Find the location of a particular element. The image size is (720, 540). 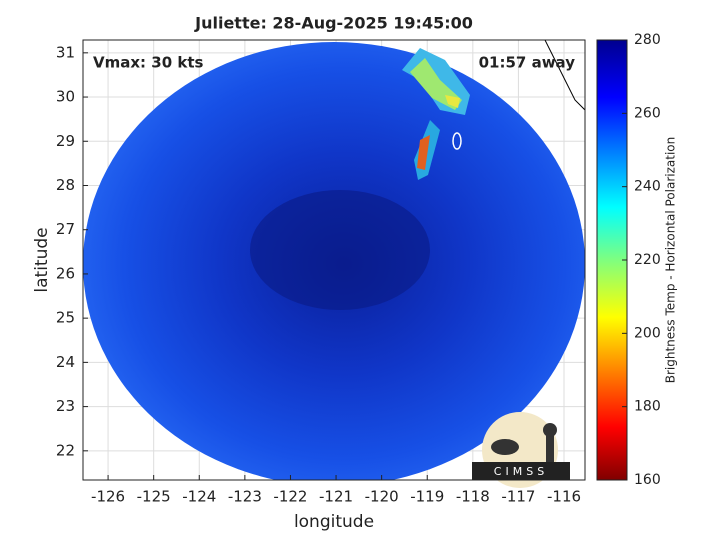

logo: CIMSS is located at coordinates (521, 450).